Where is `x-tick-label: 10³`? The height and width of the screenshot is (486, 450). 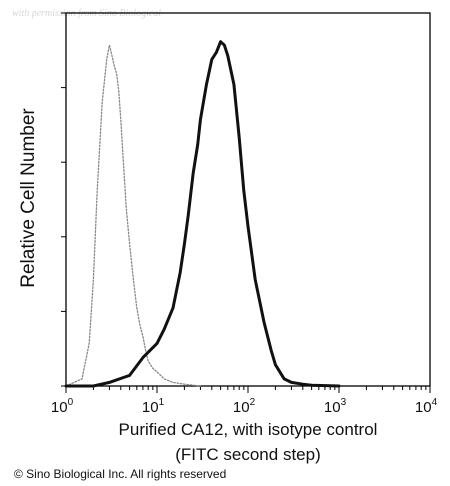 x-tick-label: 10³ is located at coordinates (335, 406).